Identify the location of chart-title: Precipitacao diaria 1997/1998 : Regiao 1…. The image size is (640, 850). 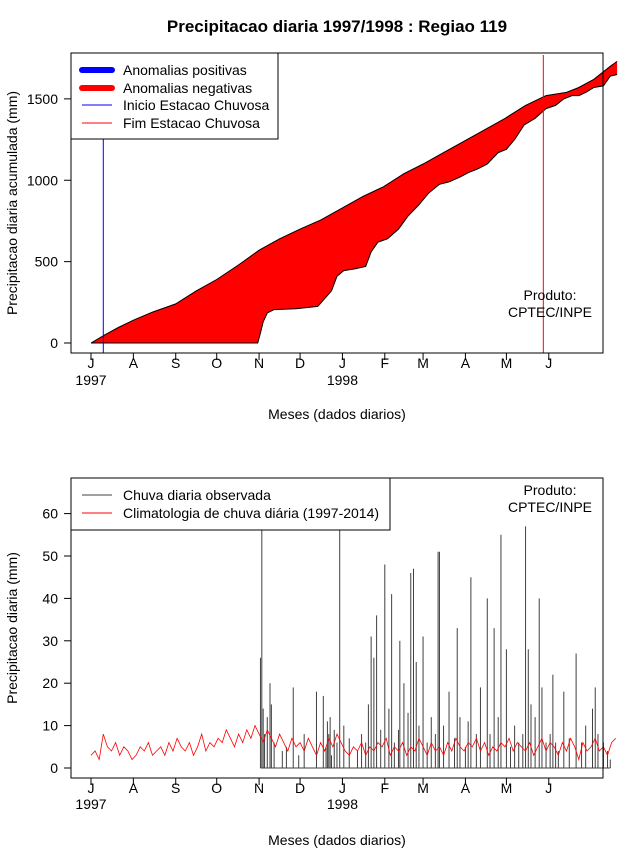
(337, 26).